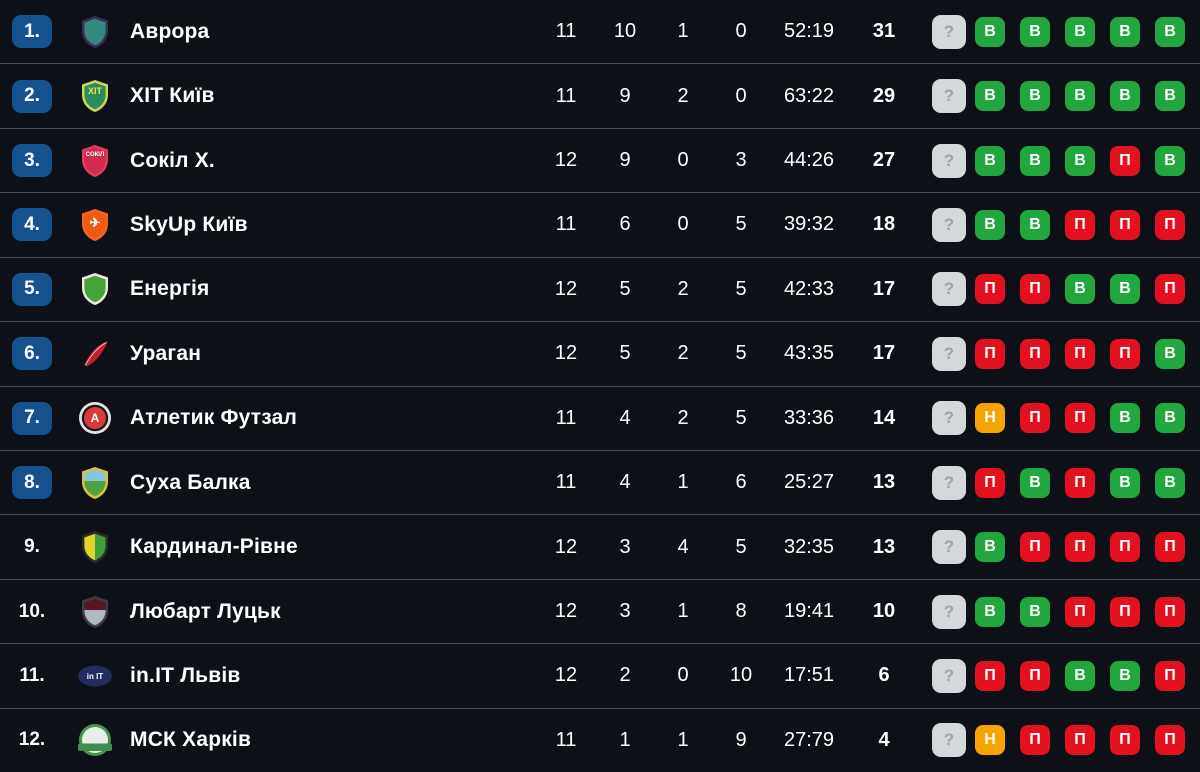  What do you see at coordinates (172, 160) in the screenshot?
I see `team-name: Сокіл Х.` at bounding box center [172, 160].